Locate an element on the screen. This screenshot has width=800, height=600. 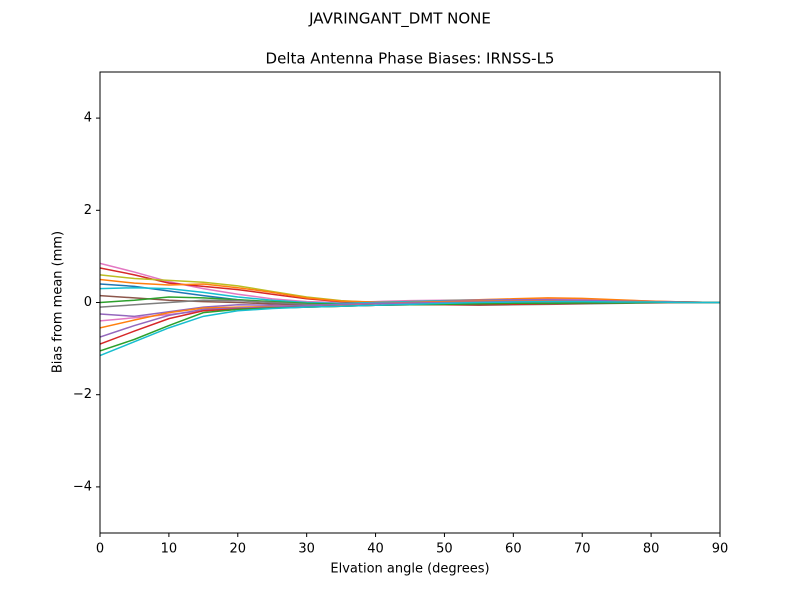
x-tick-label: 20 is located at coordinates (238, 549).